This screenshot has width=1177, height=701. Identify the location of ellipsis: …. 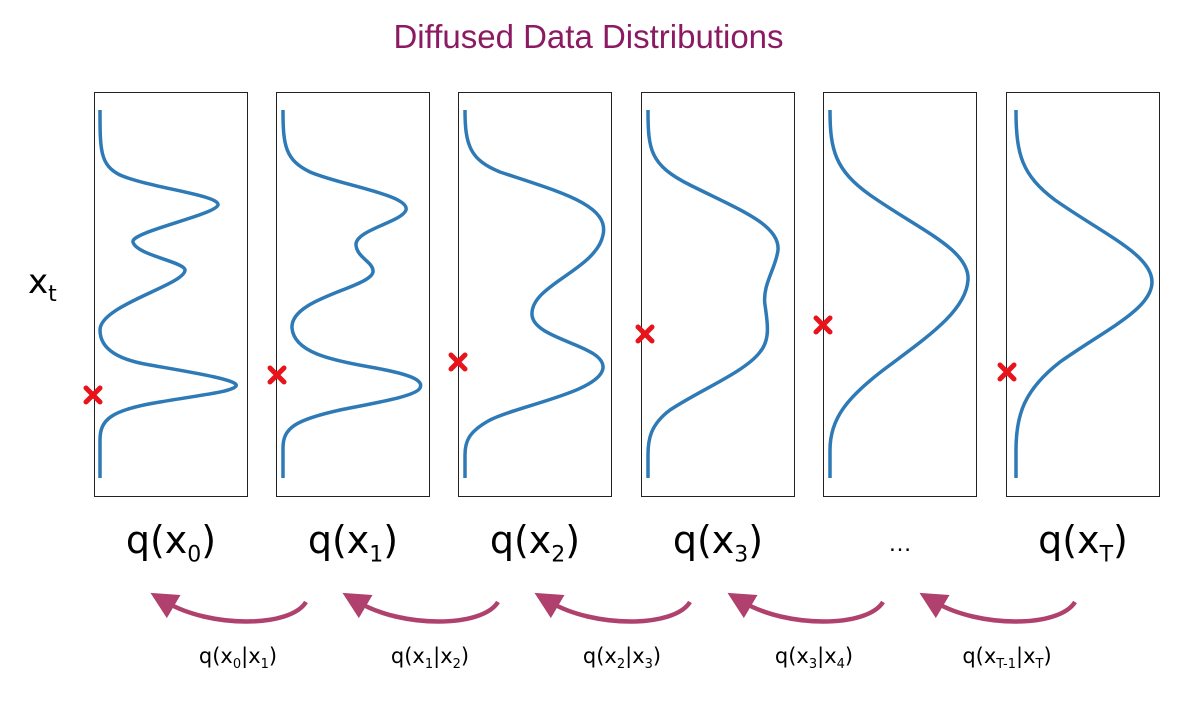
(900, 543).